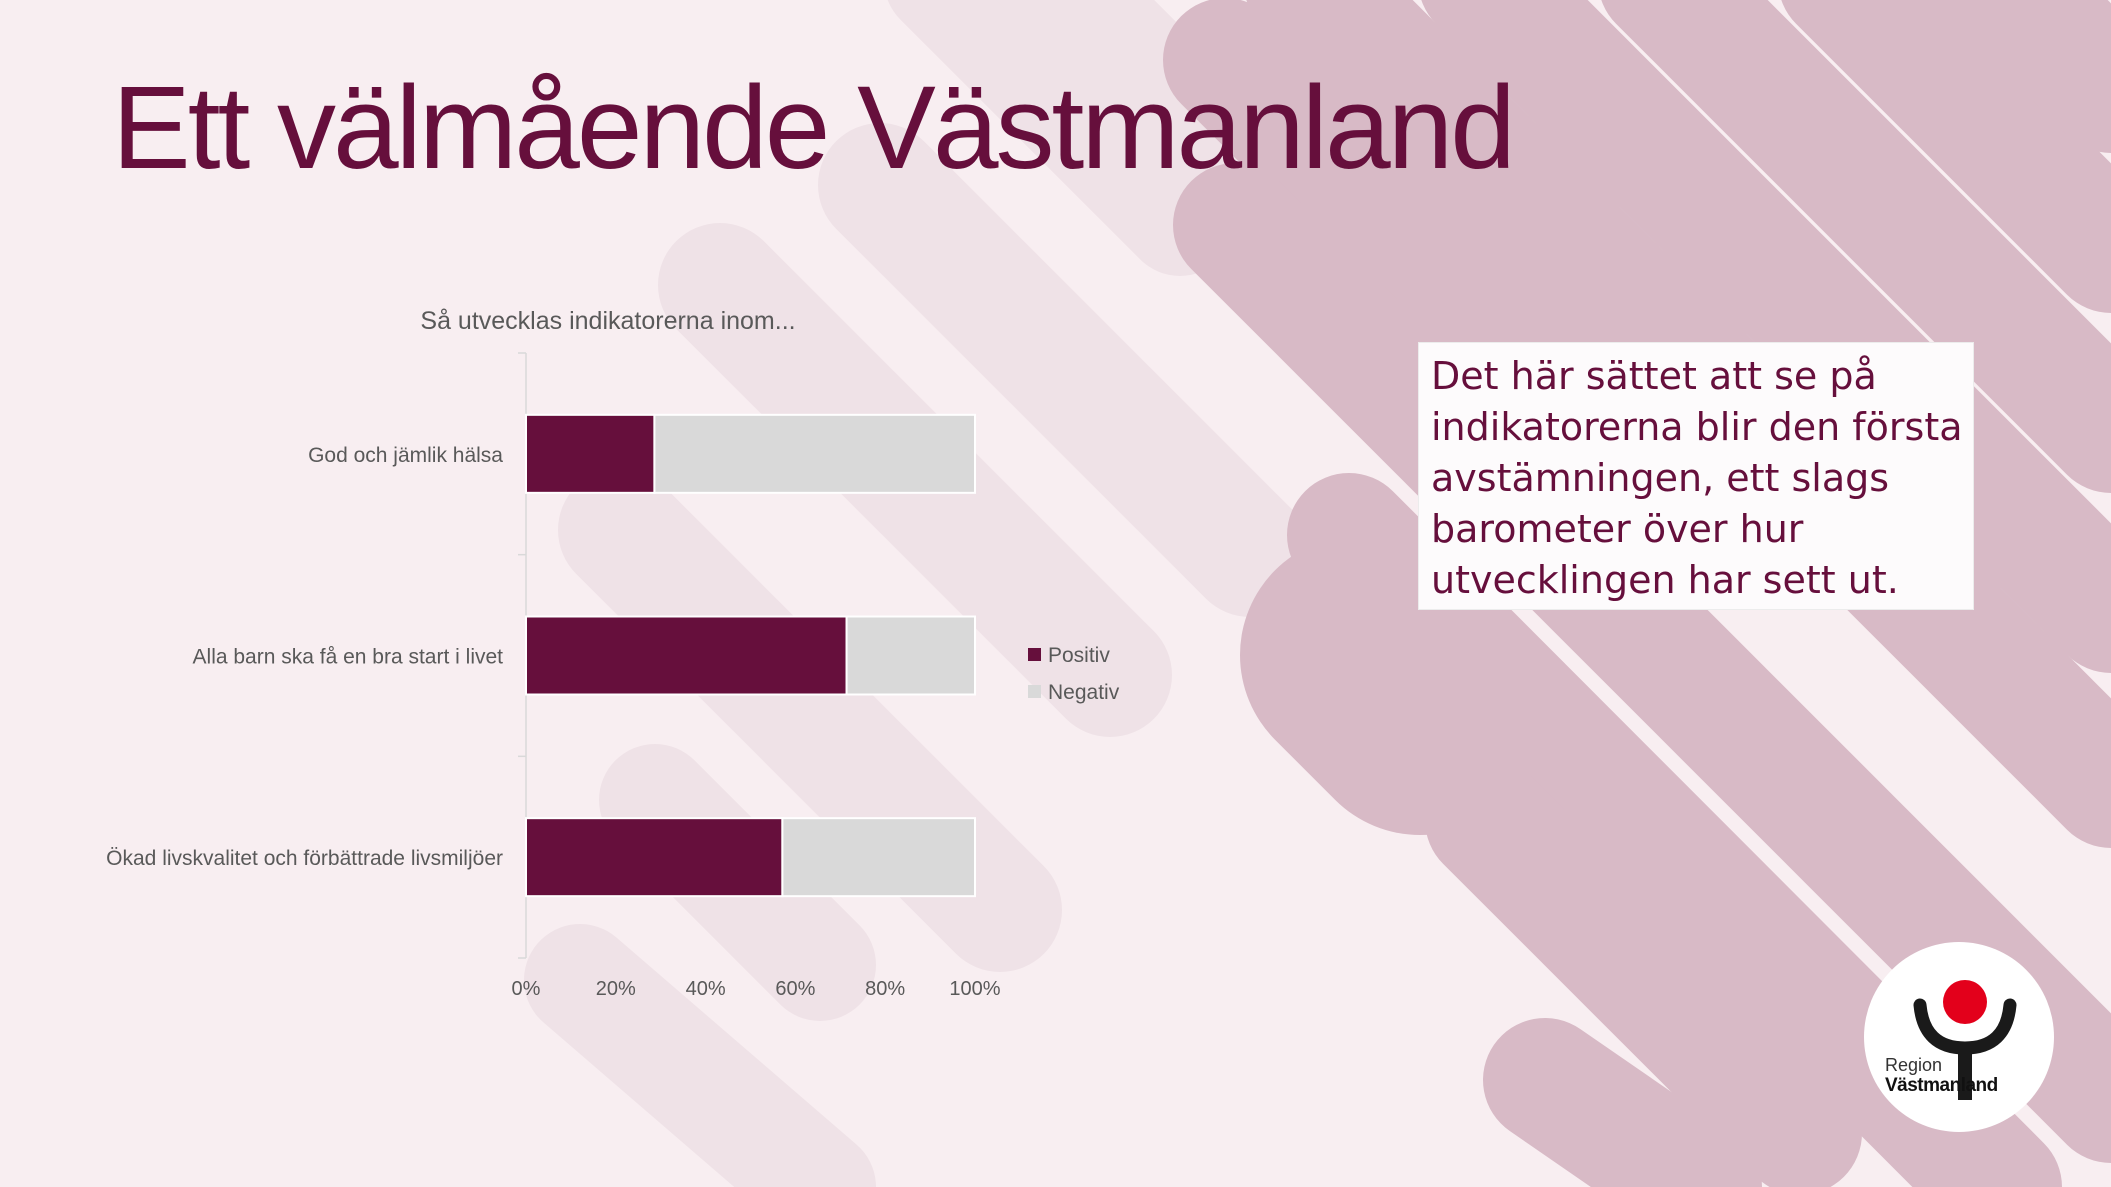 The height and width of the screenshot is (1187, 2111). What do you see at coordinates (348, 657) in the screenshot?
I see `category-label: Alla barn ska få en bra start i livet` at bounding box center [348, 657].